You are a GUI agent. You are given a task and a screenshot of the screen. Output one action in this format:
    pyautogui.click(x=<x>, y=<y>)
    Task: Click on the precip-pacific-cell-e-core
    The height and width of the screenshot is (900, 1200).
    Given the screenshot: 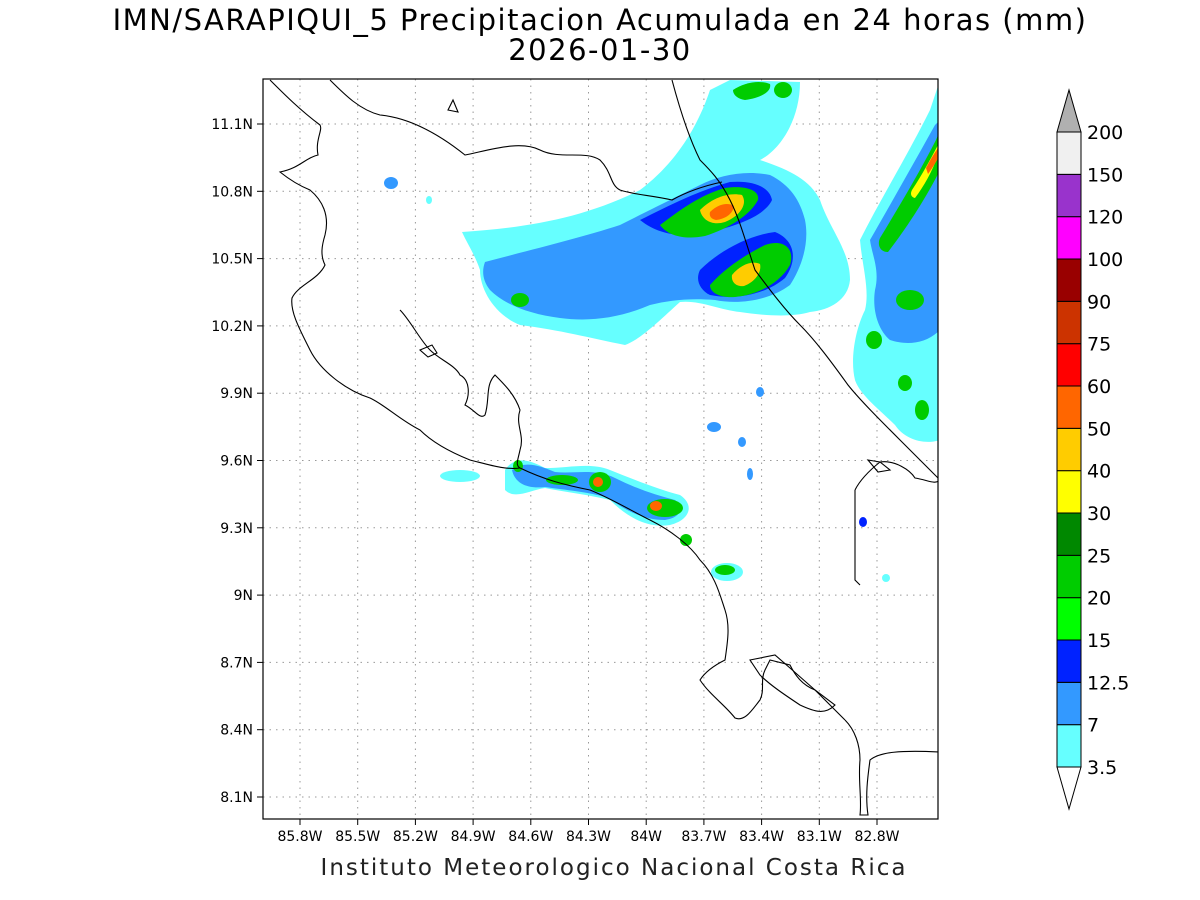 What is the action you would take?
    pyautogui.click(x=725, y=570)
    